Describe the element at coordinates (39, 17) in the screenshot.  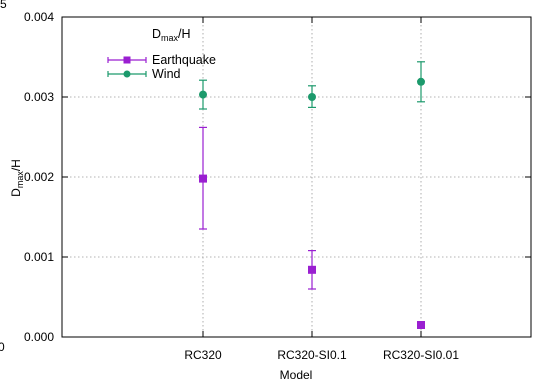
I see `y-tick-label: 0.004` at that location.